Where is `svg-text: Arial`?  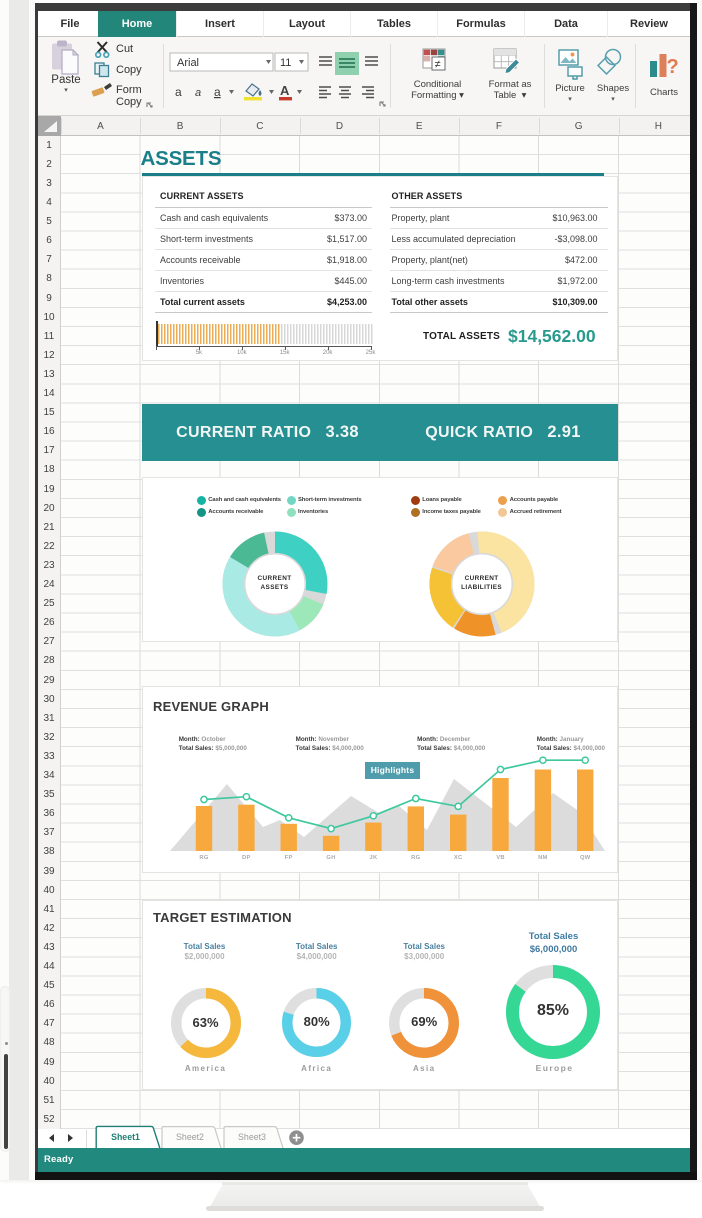 svg-text: Arial is located at coordinates (188, 63).